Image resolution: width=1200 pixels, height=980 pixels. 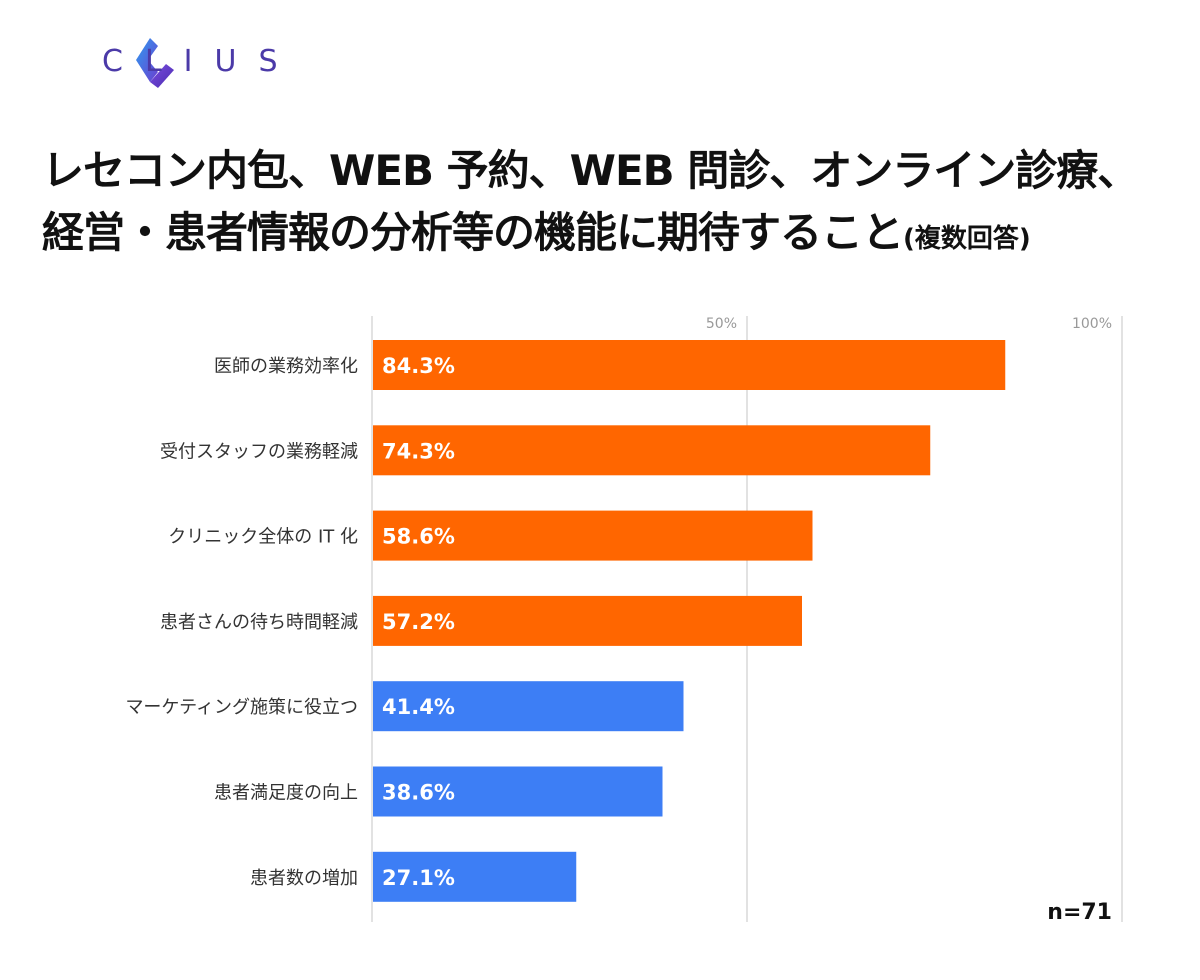 What do you see at coordinates (721, 324) in the screenshot?
I see `x-tick-label-50: 50%` at bounding box center [721, 324].